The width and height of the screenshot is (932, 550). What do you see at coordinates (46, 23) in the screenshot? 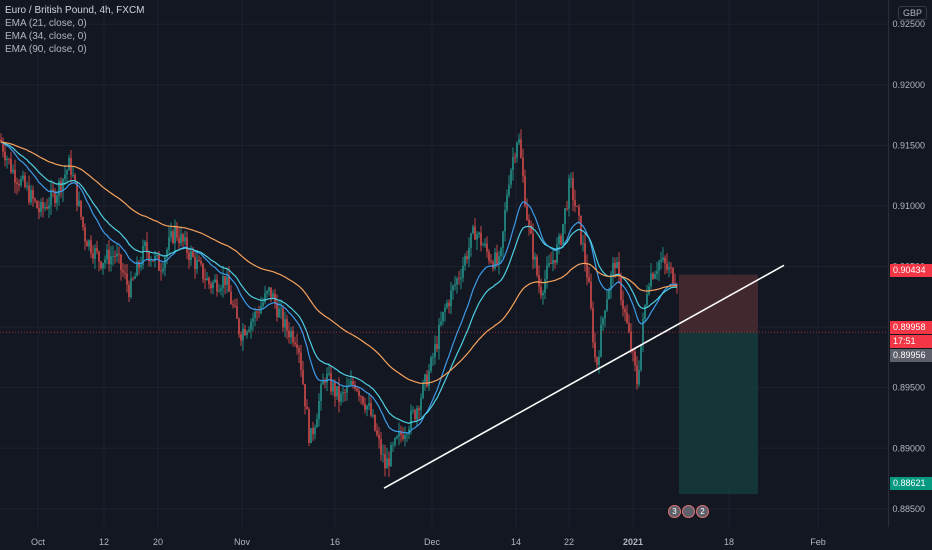
I see `ema21-legend: EMA (21, close, 0)` at bounding box center [46, 23].